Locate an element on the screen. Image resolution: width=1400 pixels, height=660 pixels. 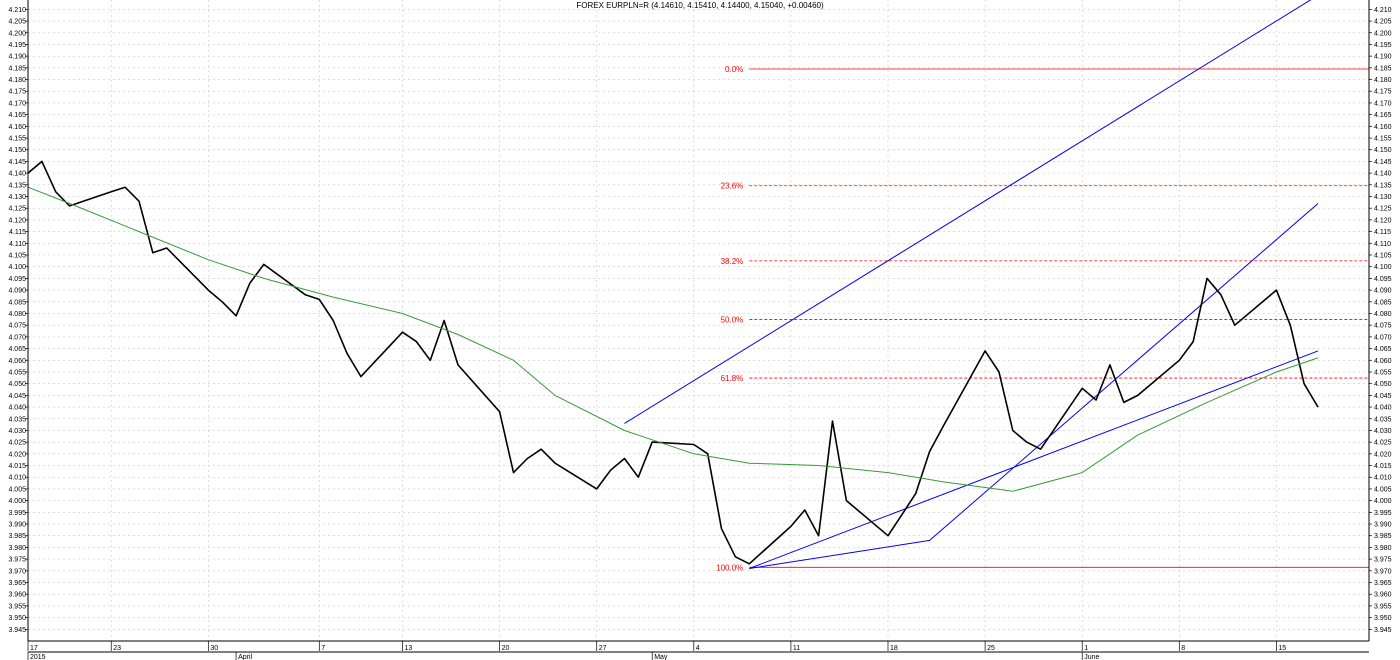
y-tick-label-right: 4.125 is located at coordinates (1383, 209).